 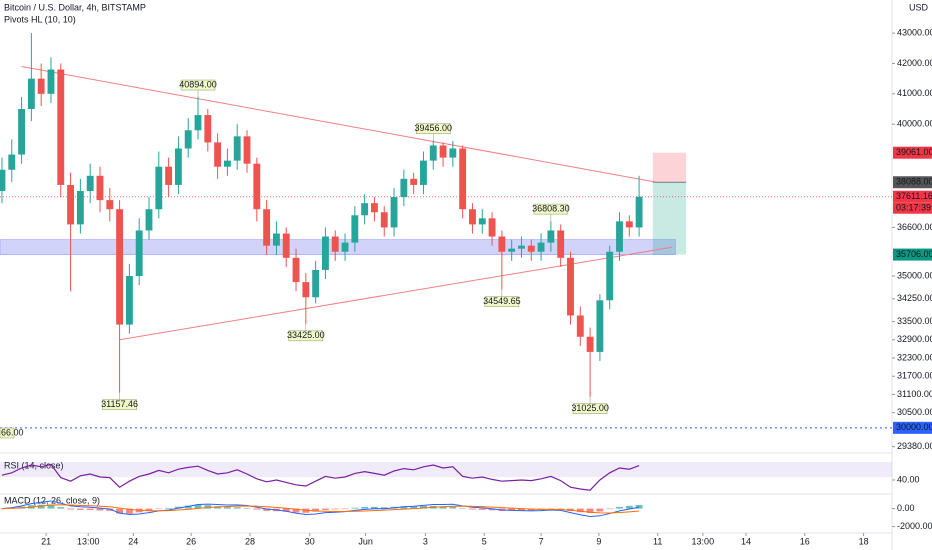 What do you see at coordinates (446, 469) in the screenshot?
I see `rsi-band` at bounding box center [446, 469].